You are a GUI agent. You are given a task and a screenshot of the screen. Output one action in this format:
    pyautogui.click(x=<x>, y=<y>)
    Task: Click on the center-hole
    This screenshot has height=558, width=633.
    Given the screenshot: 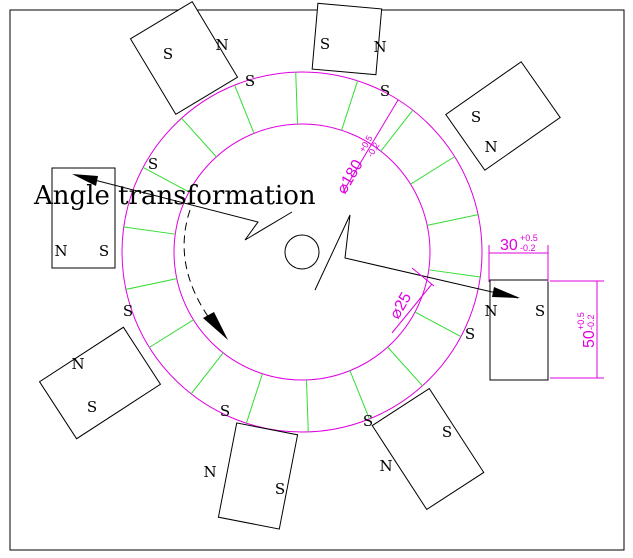 What is the action you would take?
    pyautogui.click(x=302, y=252)
    